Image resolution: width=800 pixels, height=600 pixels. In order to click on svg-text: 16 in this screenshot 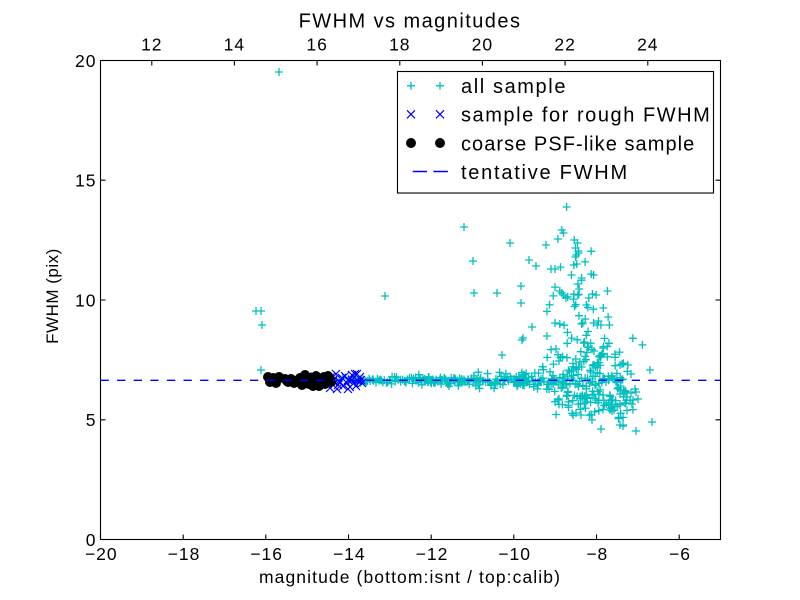, I will do `click(316, 45)`.